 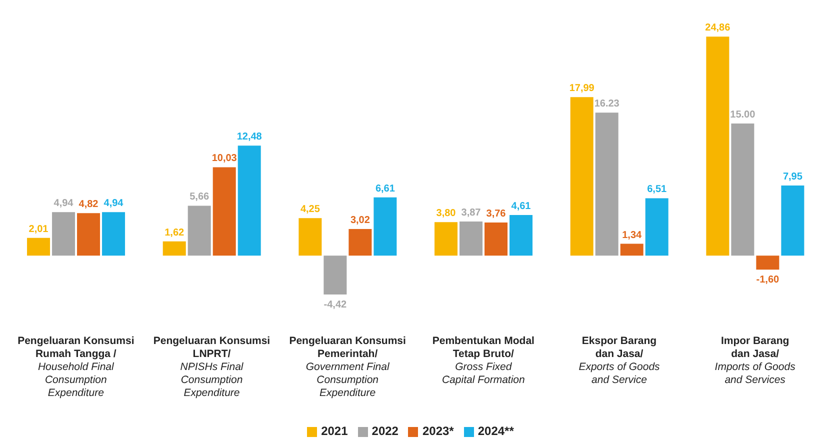 What do you see at coordinates (76, 367) in the screenshot?
I see `x-tick-label: Pengeluaran Konsumsi Rumah Tangga / Household Final Consumption Expenditure` at bounding box center [76, 367].